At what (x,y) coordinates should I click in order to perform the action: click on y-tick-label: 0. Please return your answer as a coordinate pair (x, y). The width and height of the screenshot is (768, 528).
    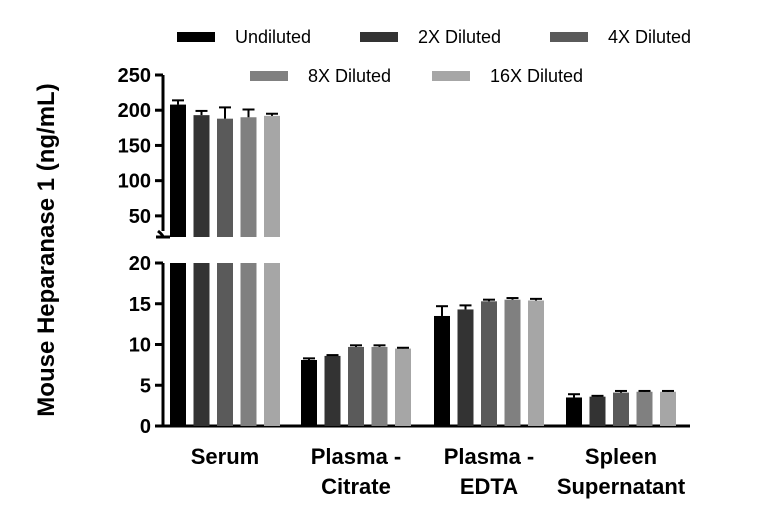
    Looking at the image, I should click on (145, 427).